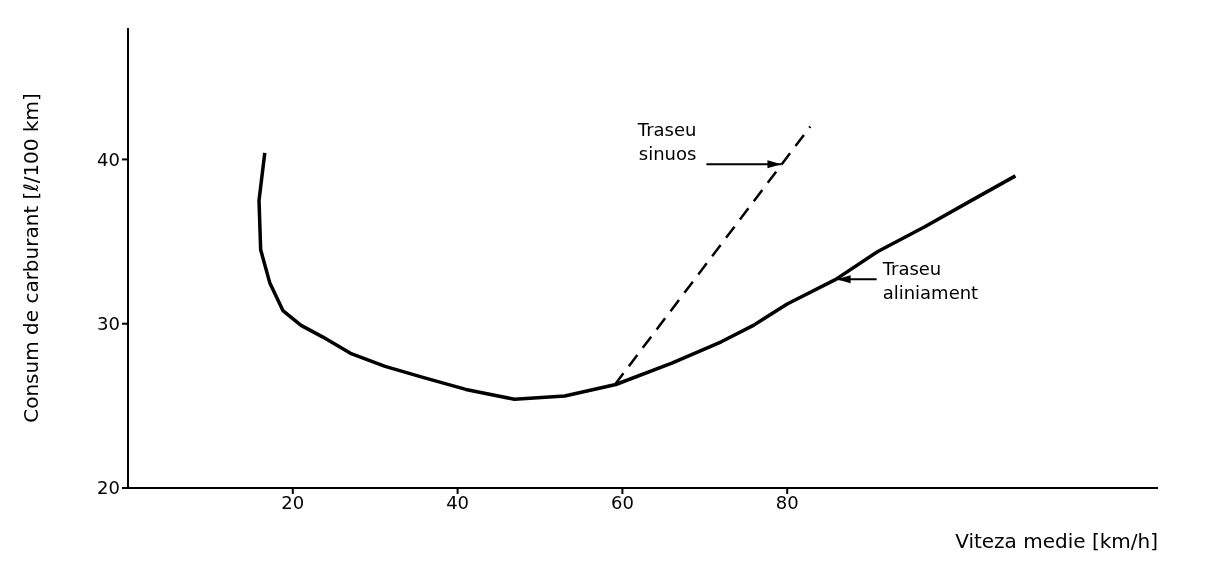 Image resolution: width=1212 pixels, height=580 pixels. What do you see at coordinates (666, 142) in the screenshot?
I see `annotation: Traseu sinuos` at bounding box center [666, 142].